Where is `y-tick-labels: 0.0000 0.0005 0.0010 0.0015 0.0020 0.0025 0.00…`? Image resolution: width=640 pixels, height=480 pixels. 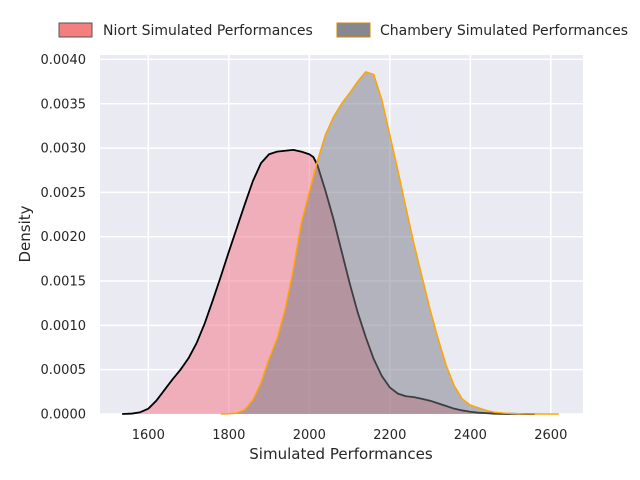 y-tick-labels: 0.0000 0.0005 0.0010 0.0015 0.0020 0.0025 0.00… is located at coordinates (64, 238).